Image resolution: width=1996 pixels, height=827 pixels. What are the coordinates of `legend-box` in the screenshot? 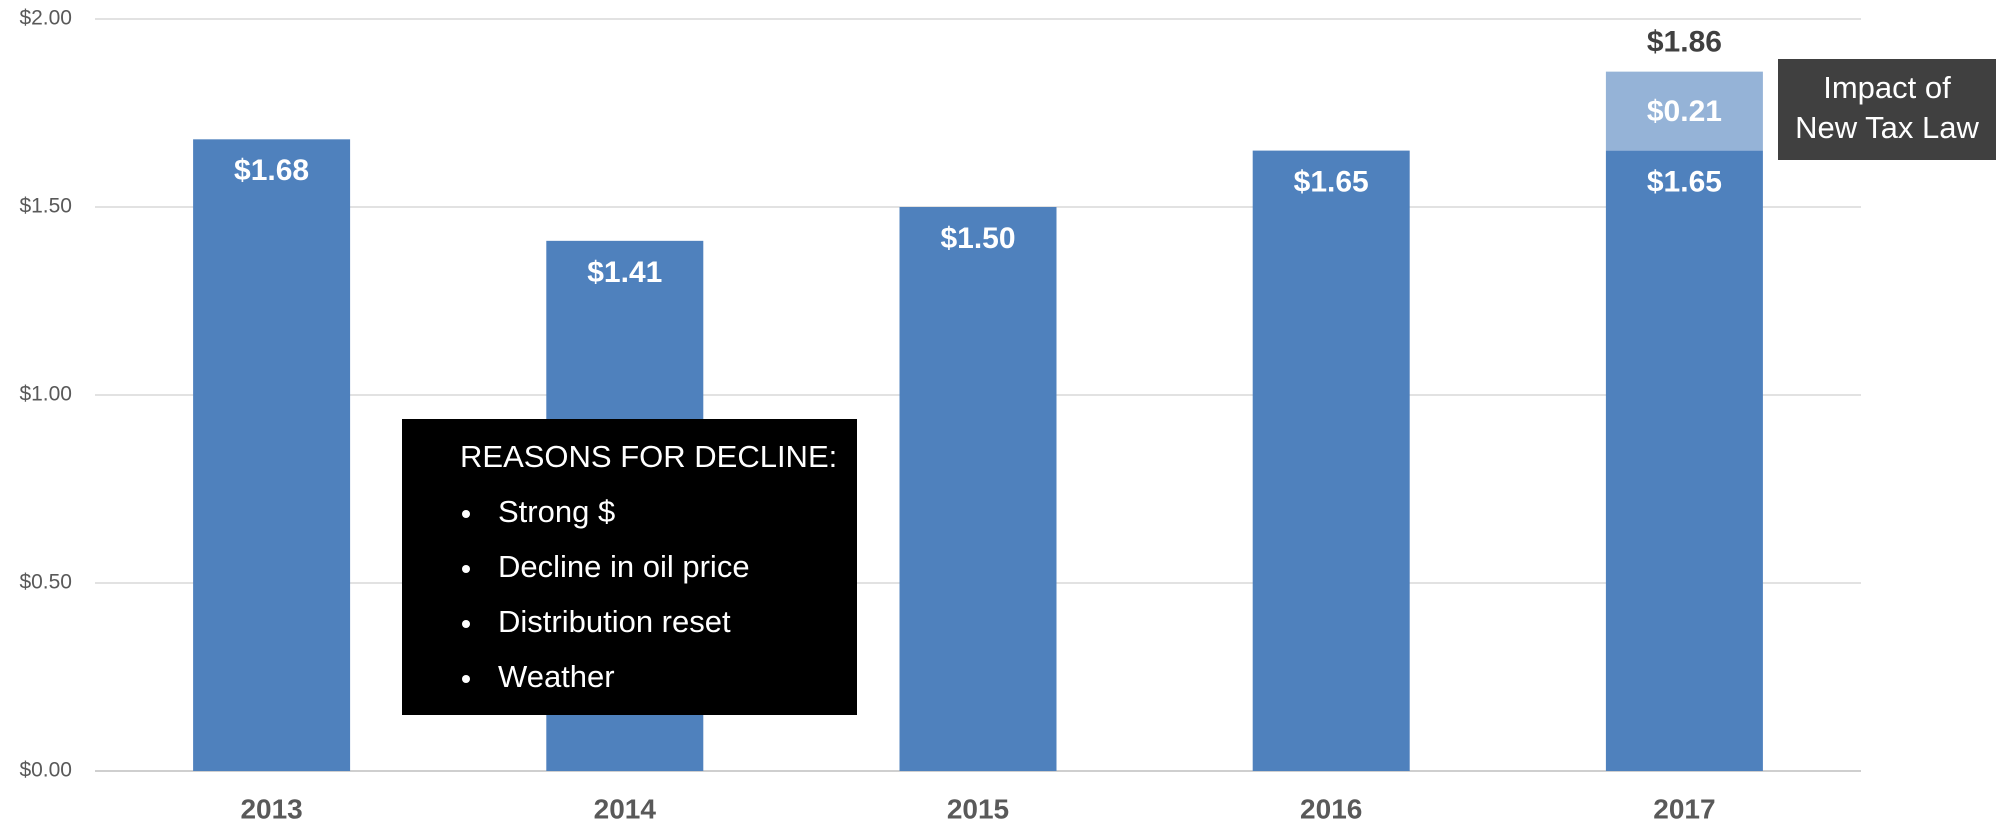 It's located at (1887, 109).